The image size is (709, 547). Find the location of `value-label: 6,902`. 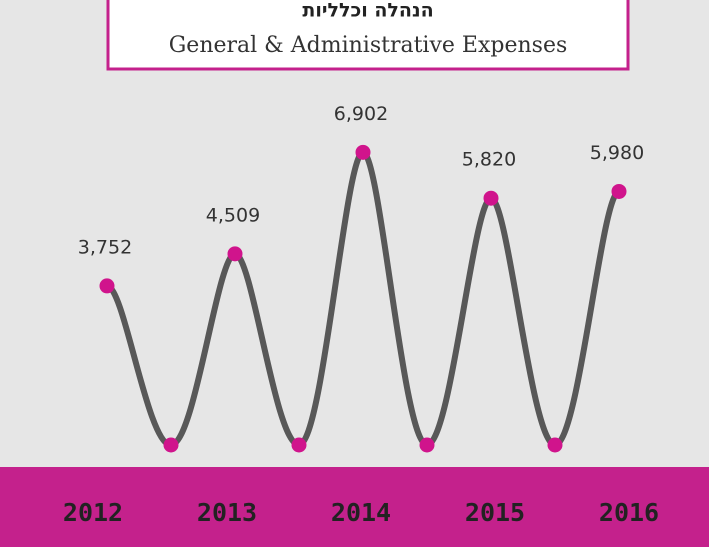

value-label: 6,902 is located at coordinates (361, 114).